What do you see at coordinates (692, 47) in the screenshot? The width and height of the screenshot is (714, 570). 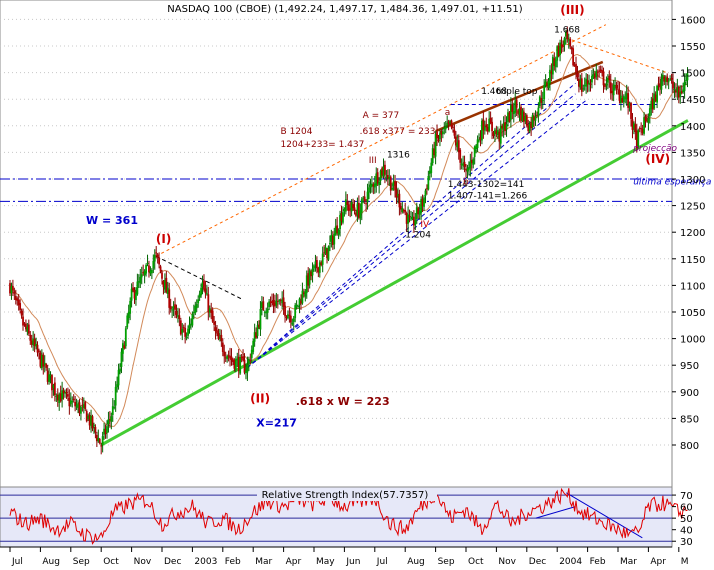 I see `price-tick-label: 1550` at bounding box center [692, 47].